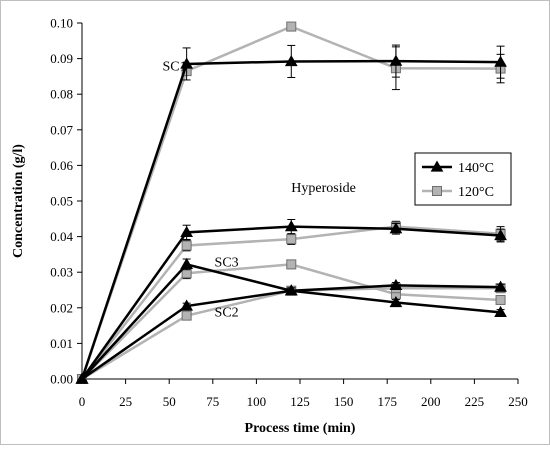  What do you see at coordinates (431, 401) in the screenshot?
I see `x-tick-label: 200` at bounding box center [431, 401].